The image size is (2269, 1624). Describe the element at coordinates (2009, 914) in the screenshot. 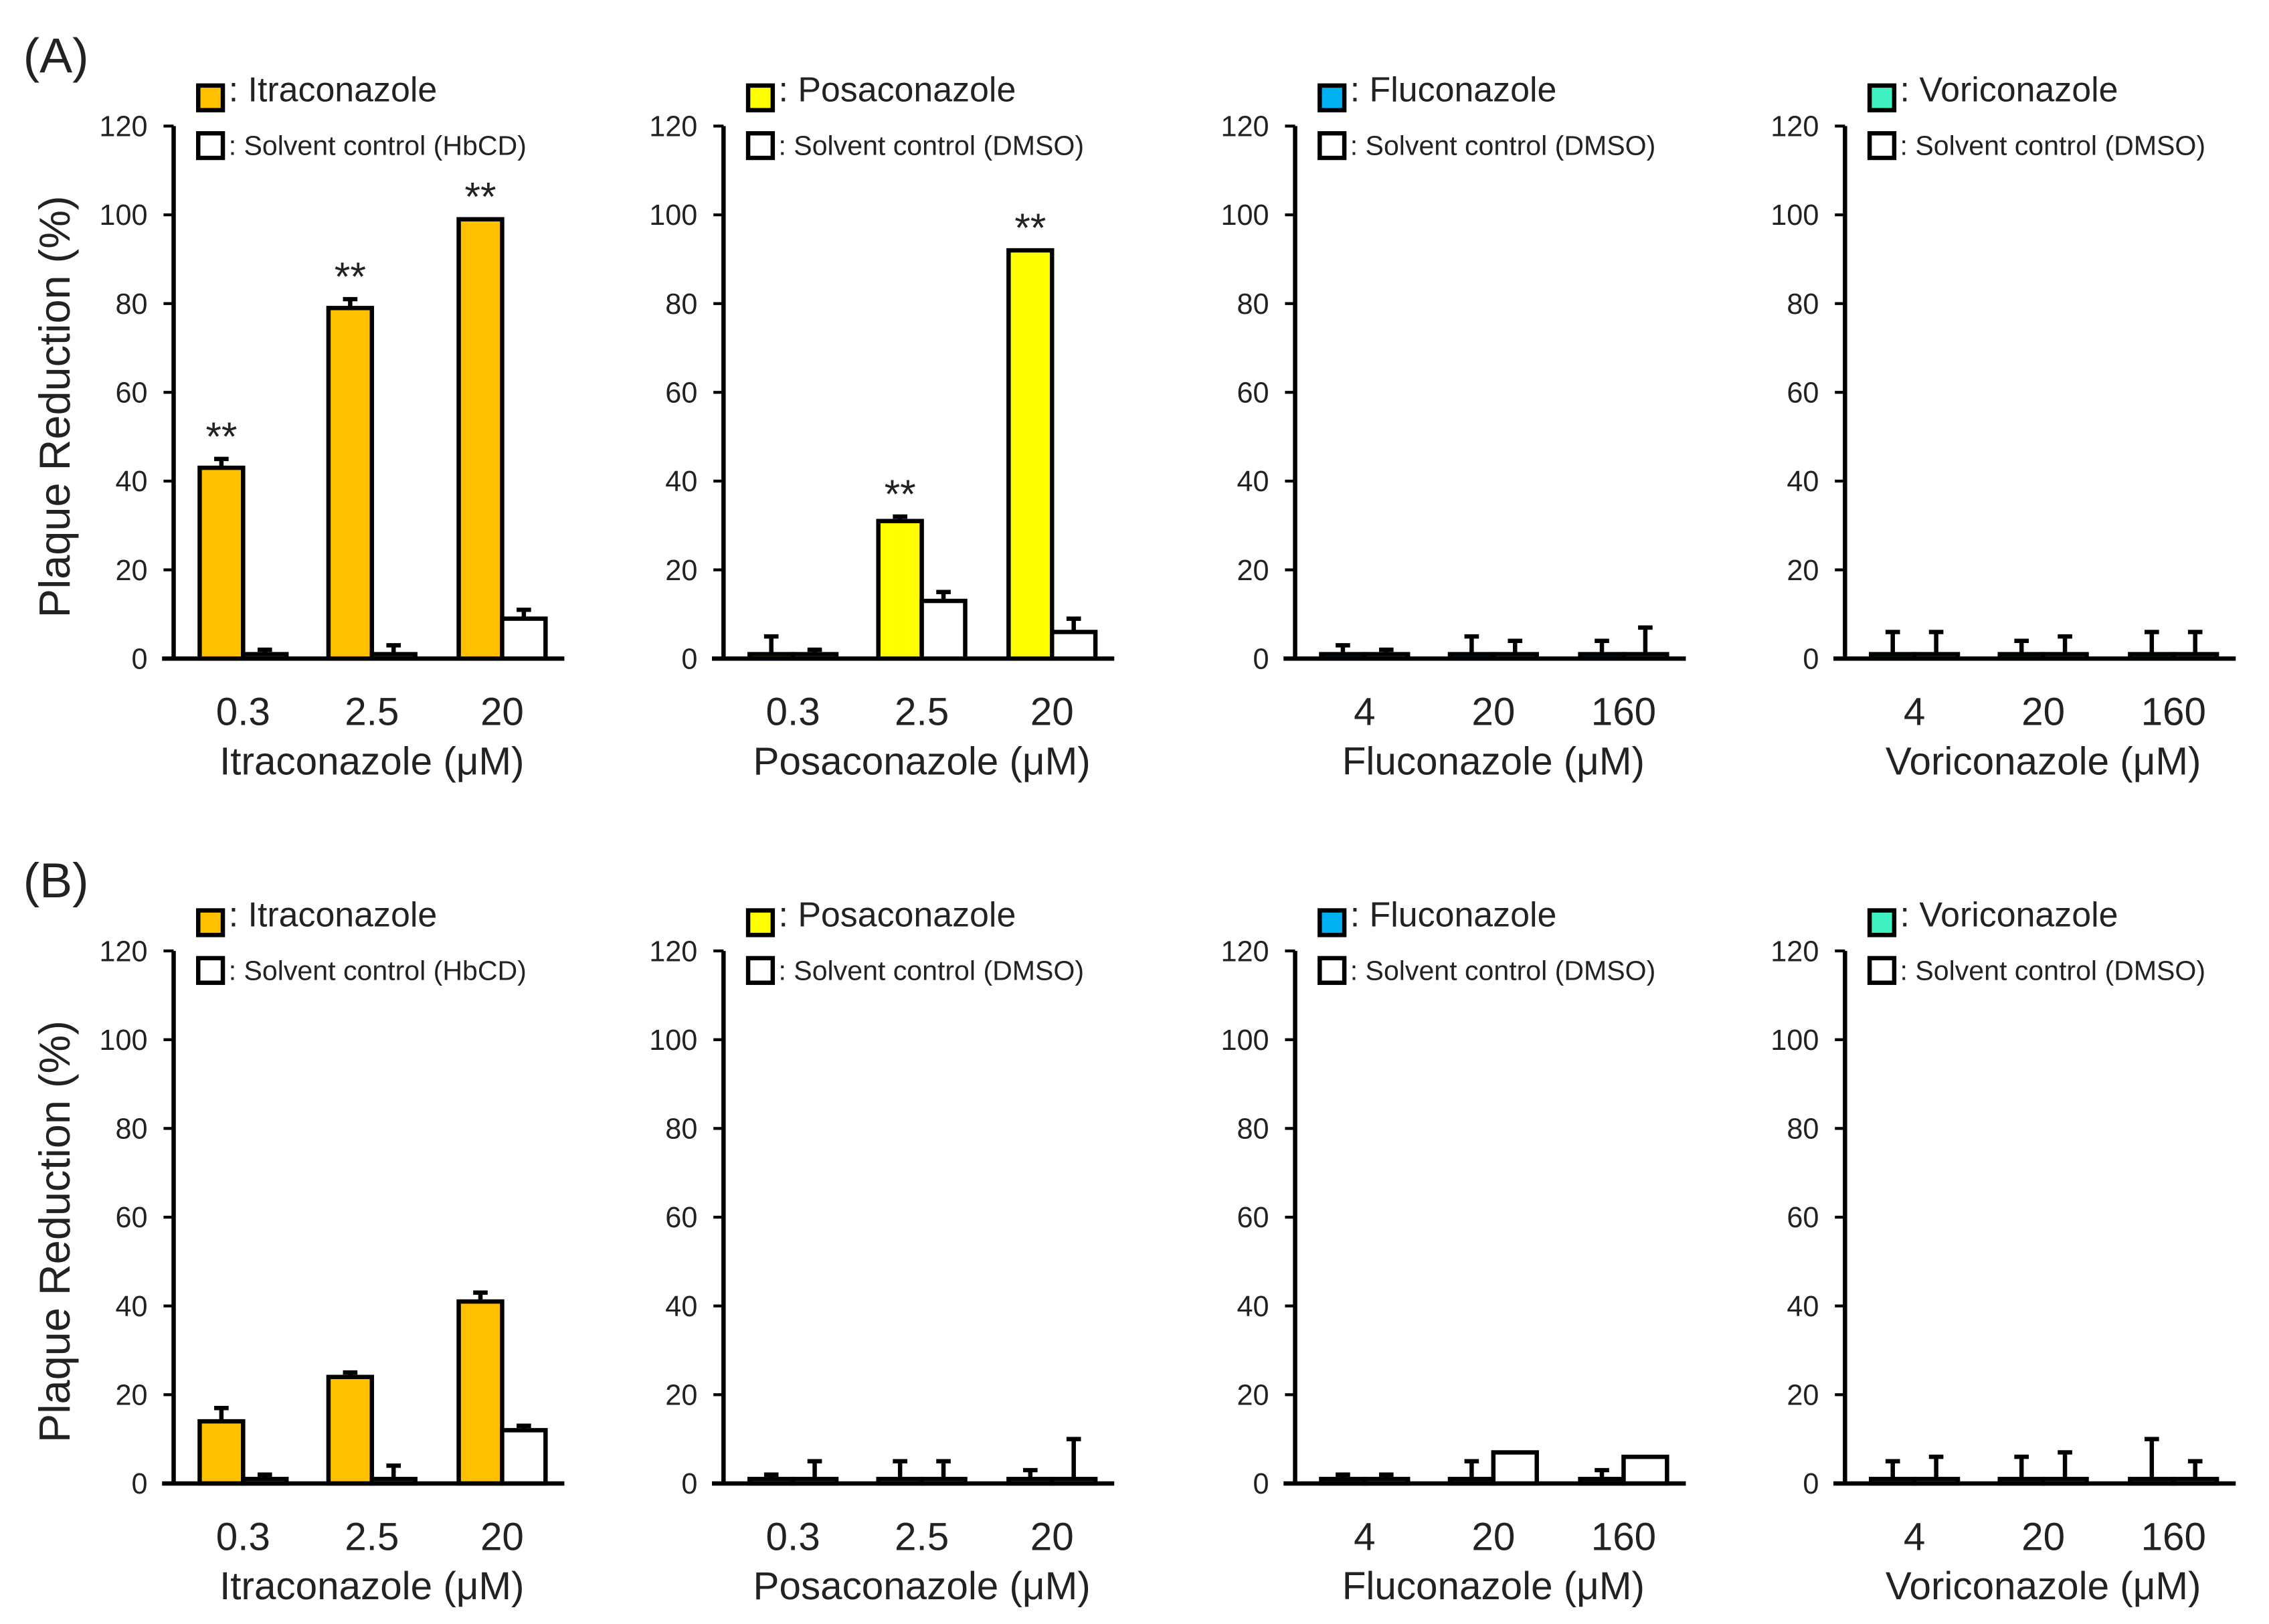

I see `legend-label-drug: : Voriconazole` at that location.